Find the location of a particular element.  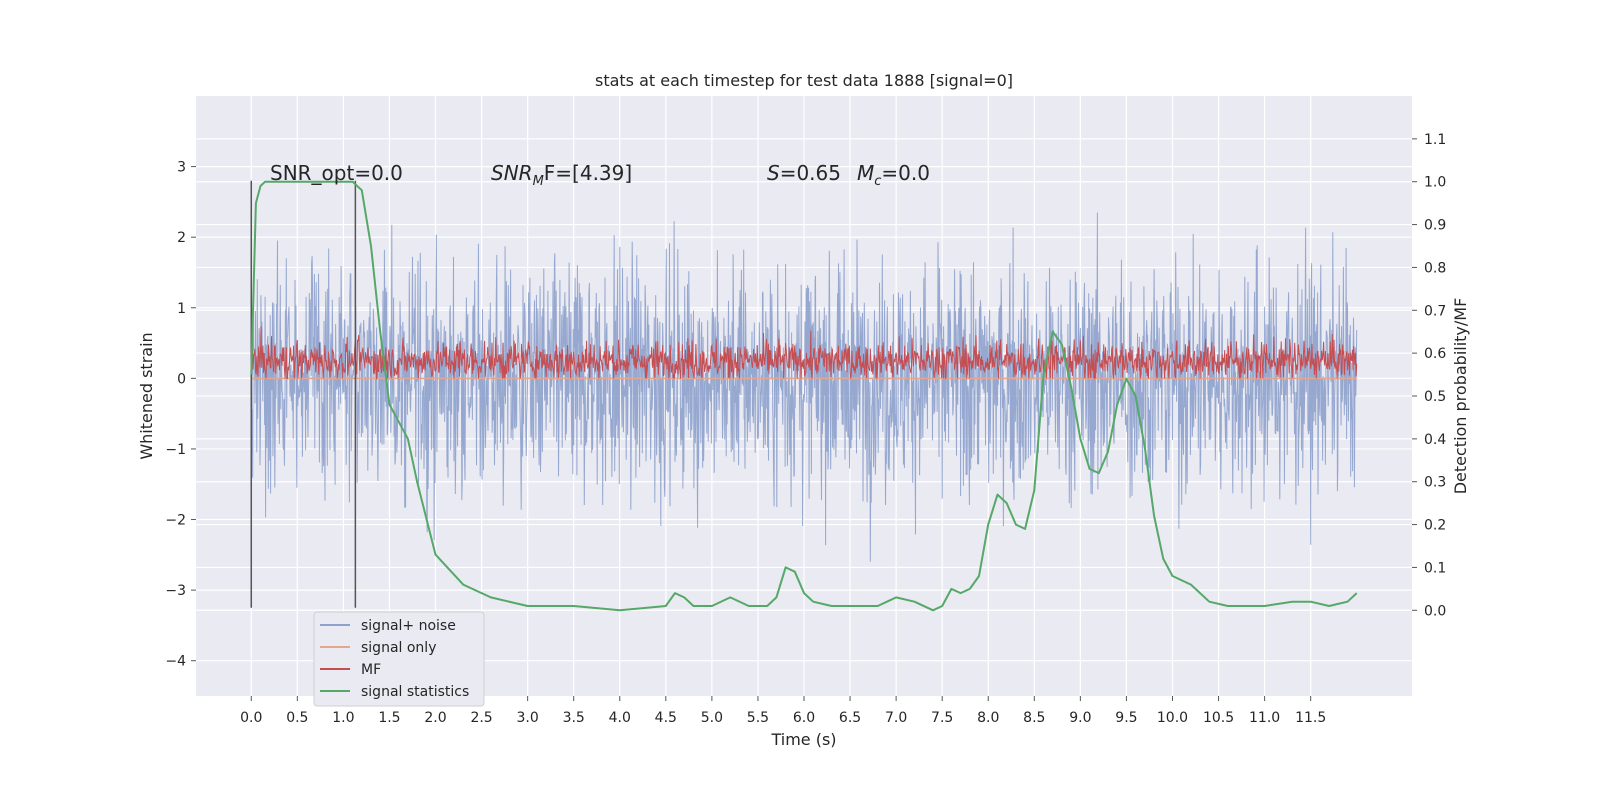

y-tick-label-right: 0.9 is located at coordinates (1435, 226).